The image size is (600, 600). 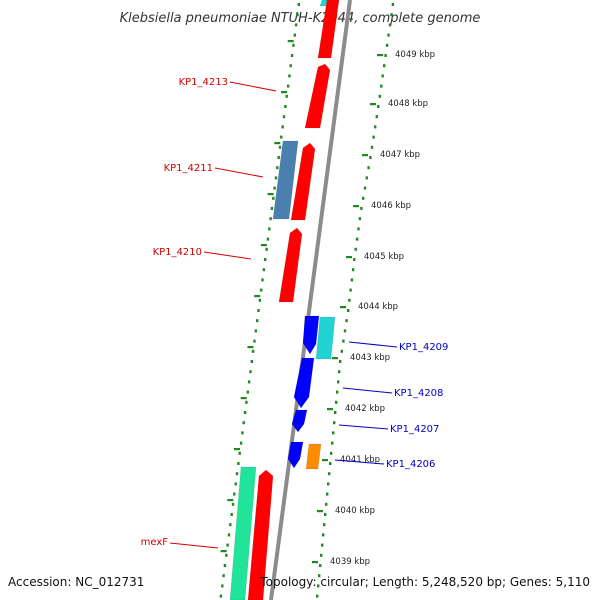 What do you see at coordinates (350, 562) in the screenshot?
I see `kbp-tick-label: 4039 kbp` at bounding box center [350, 562].